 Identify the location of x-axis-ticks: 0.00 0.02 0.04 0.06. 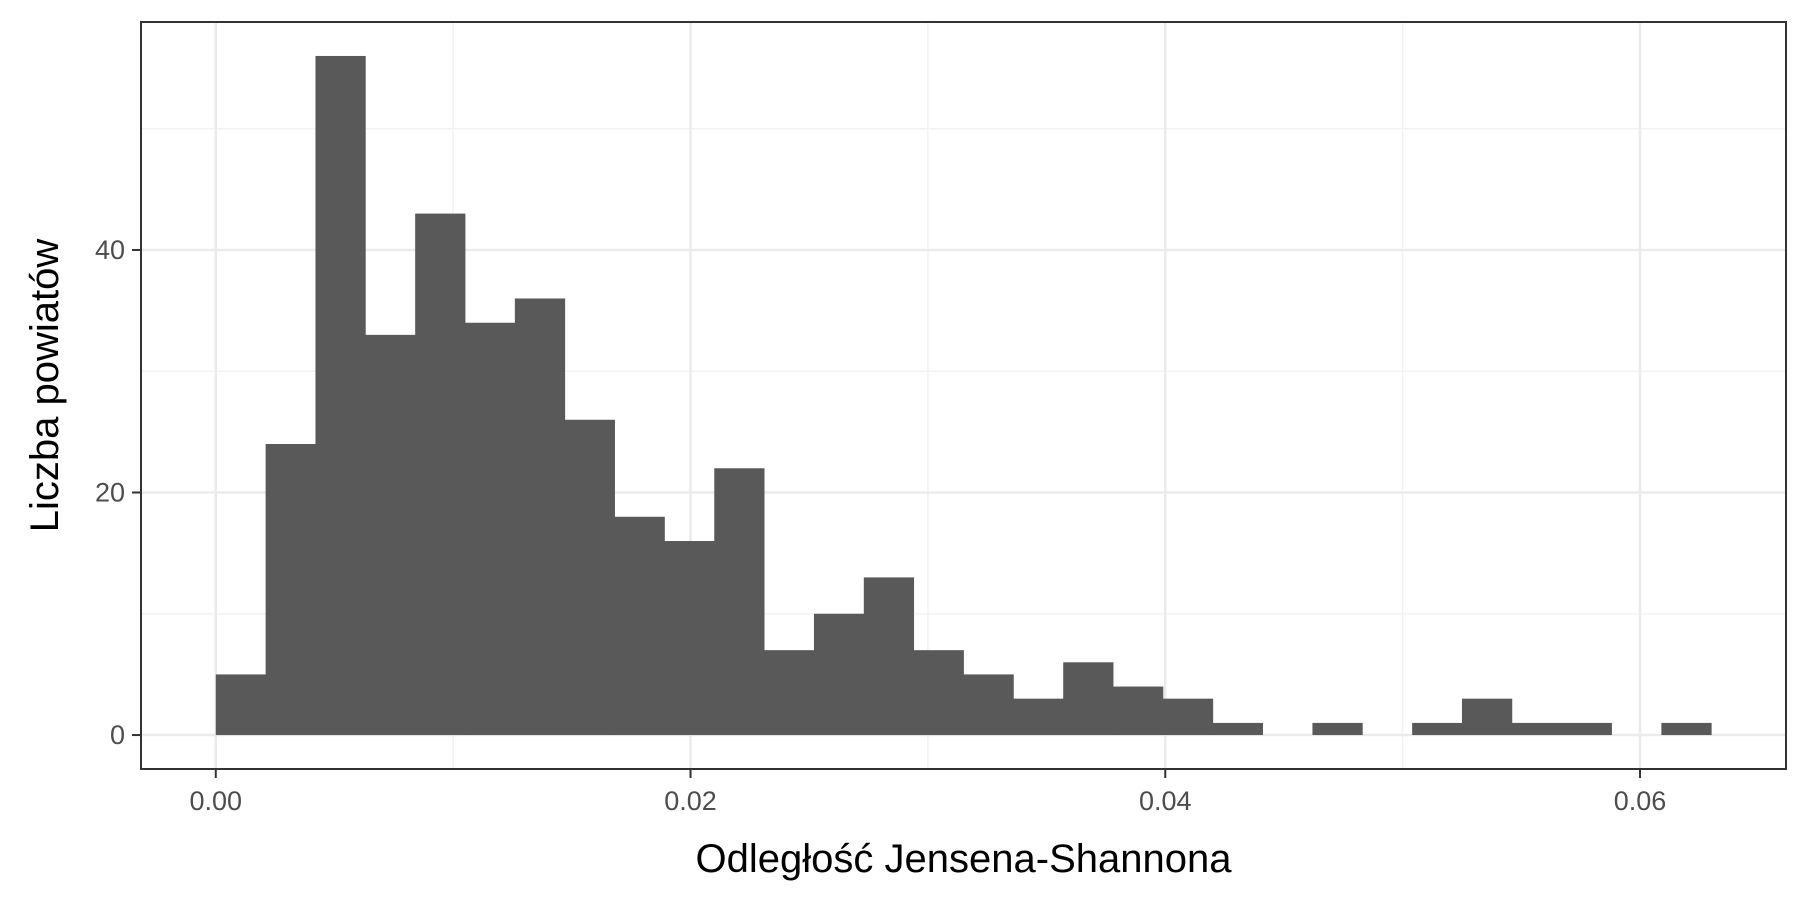
(927, 792).